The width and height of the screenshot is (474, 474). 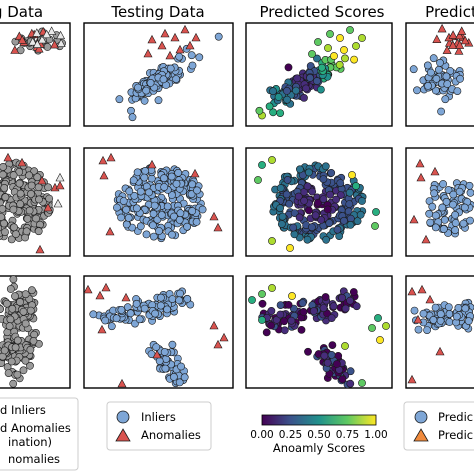 I want to click on legend-col1-item-3: ination), so click(x=30, y=442).